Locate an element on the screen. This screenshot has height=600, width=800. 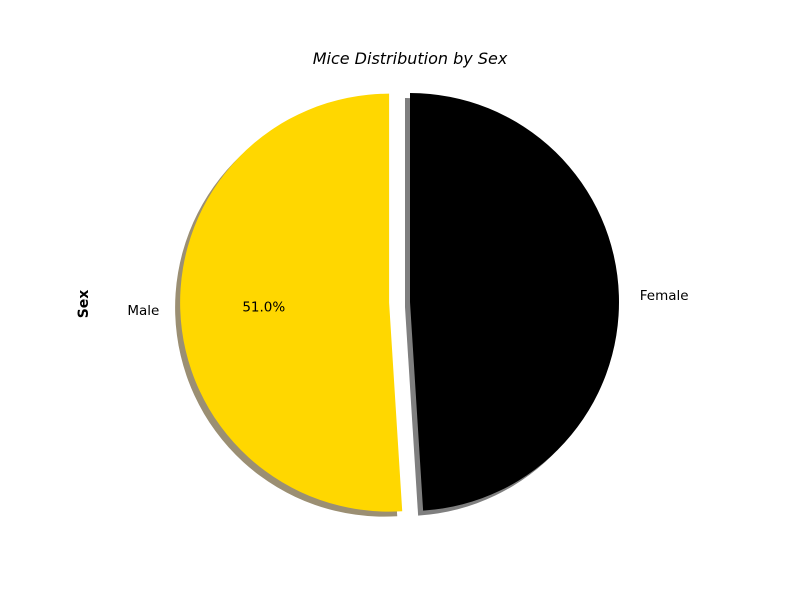
y-axis-label: Sex is located at coordinates (84, 304).